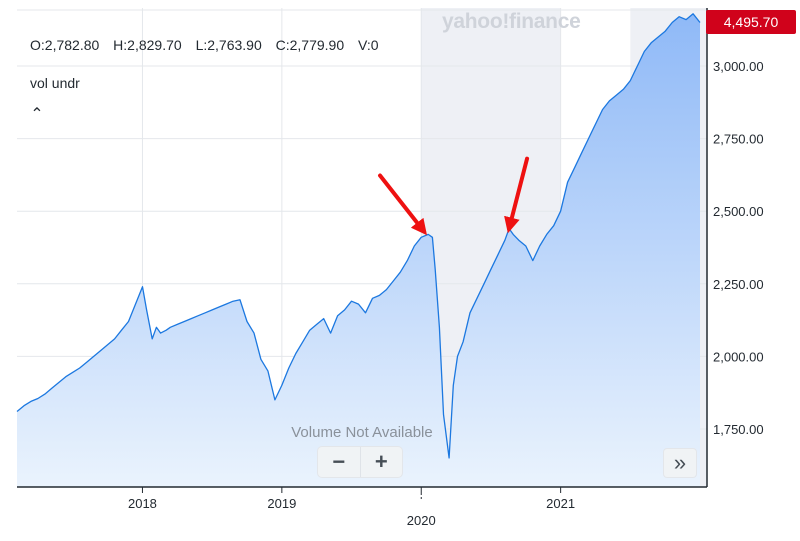 Image resolution: width=800 pixels, height=541 pixels. What do you see at coordinates (421, 520) in the screenshot?
I see `x-tick-label: 2020` at bounding box center [421, 520].